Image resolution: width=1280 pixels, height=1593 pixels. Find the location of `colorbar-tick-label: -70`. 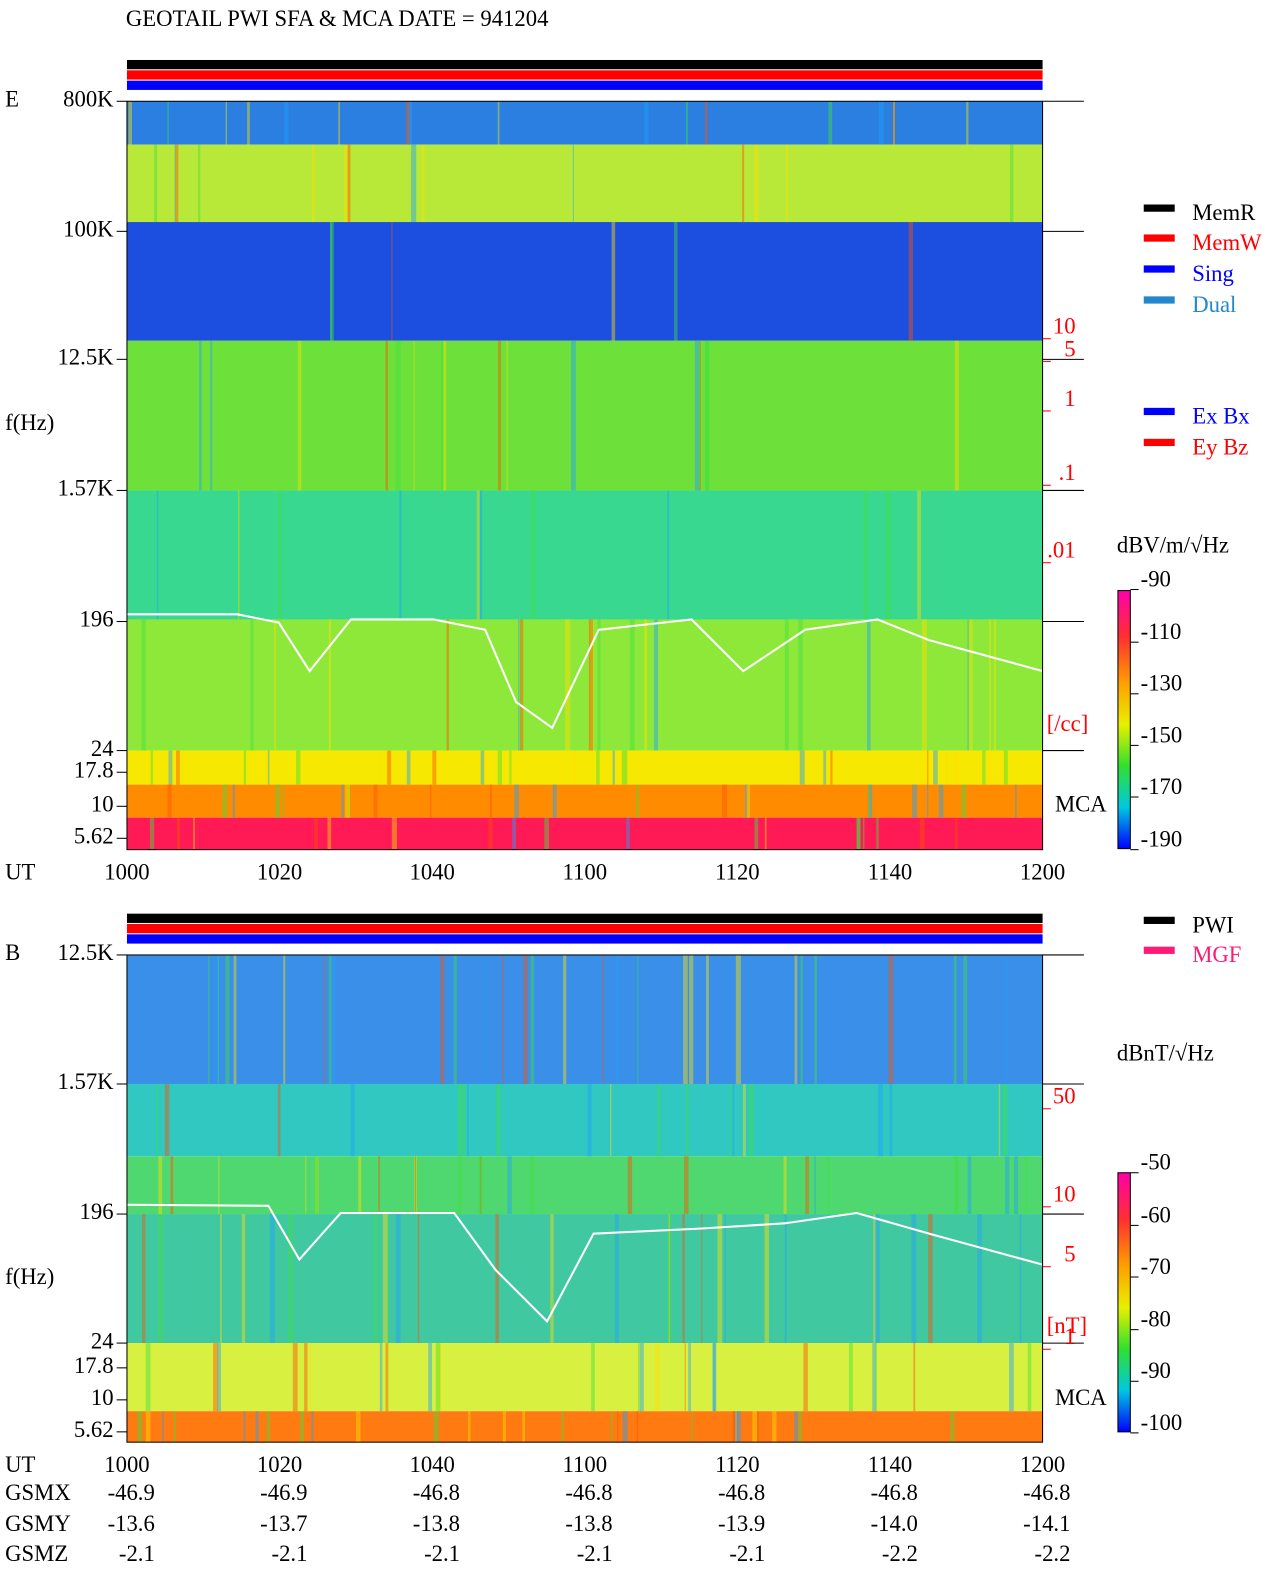

colorbar-tick-label: -70 is located at coordinates (1156, 1266).